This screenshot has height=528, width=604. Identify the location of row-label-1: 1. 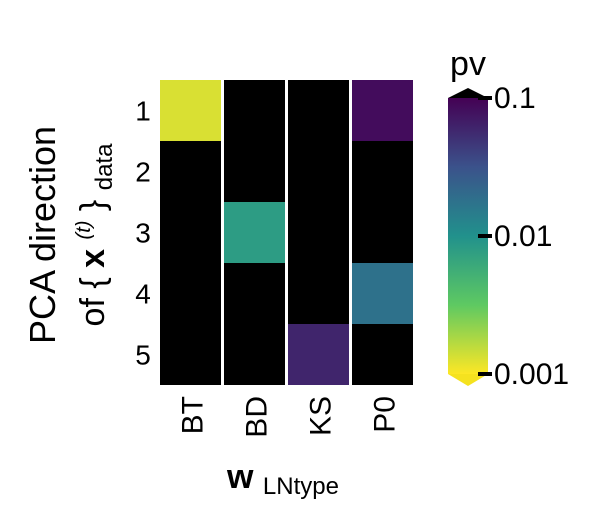
(143, 111).